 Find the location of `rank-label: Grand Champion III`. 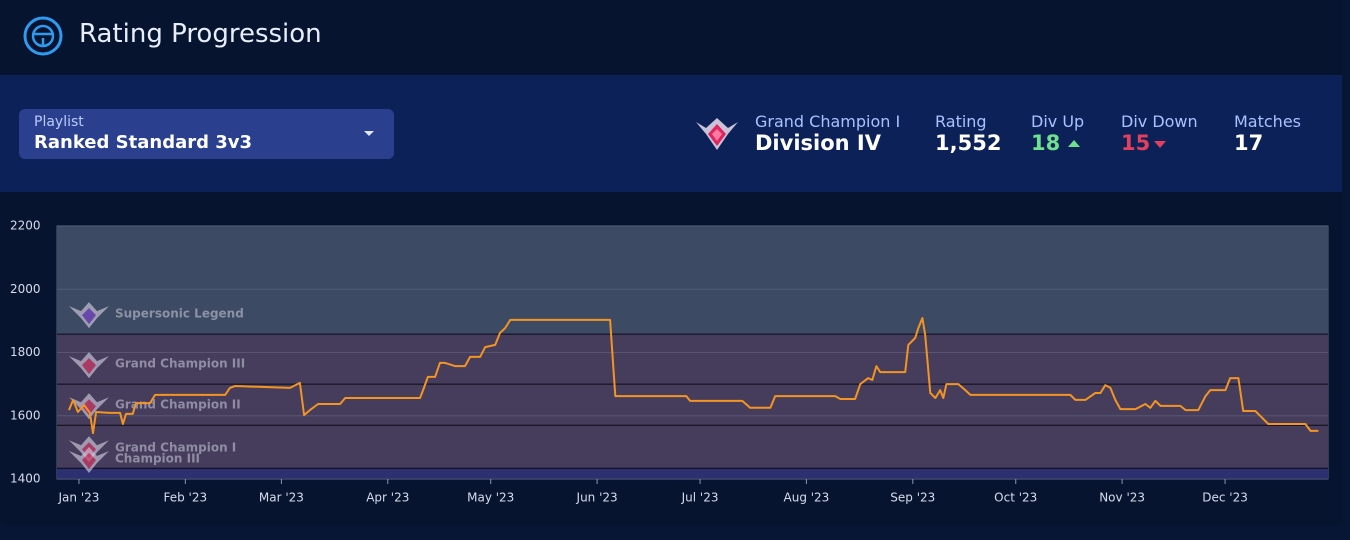

rank-label: Grand Champion III is located at coordinates (157, 365).